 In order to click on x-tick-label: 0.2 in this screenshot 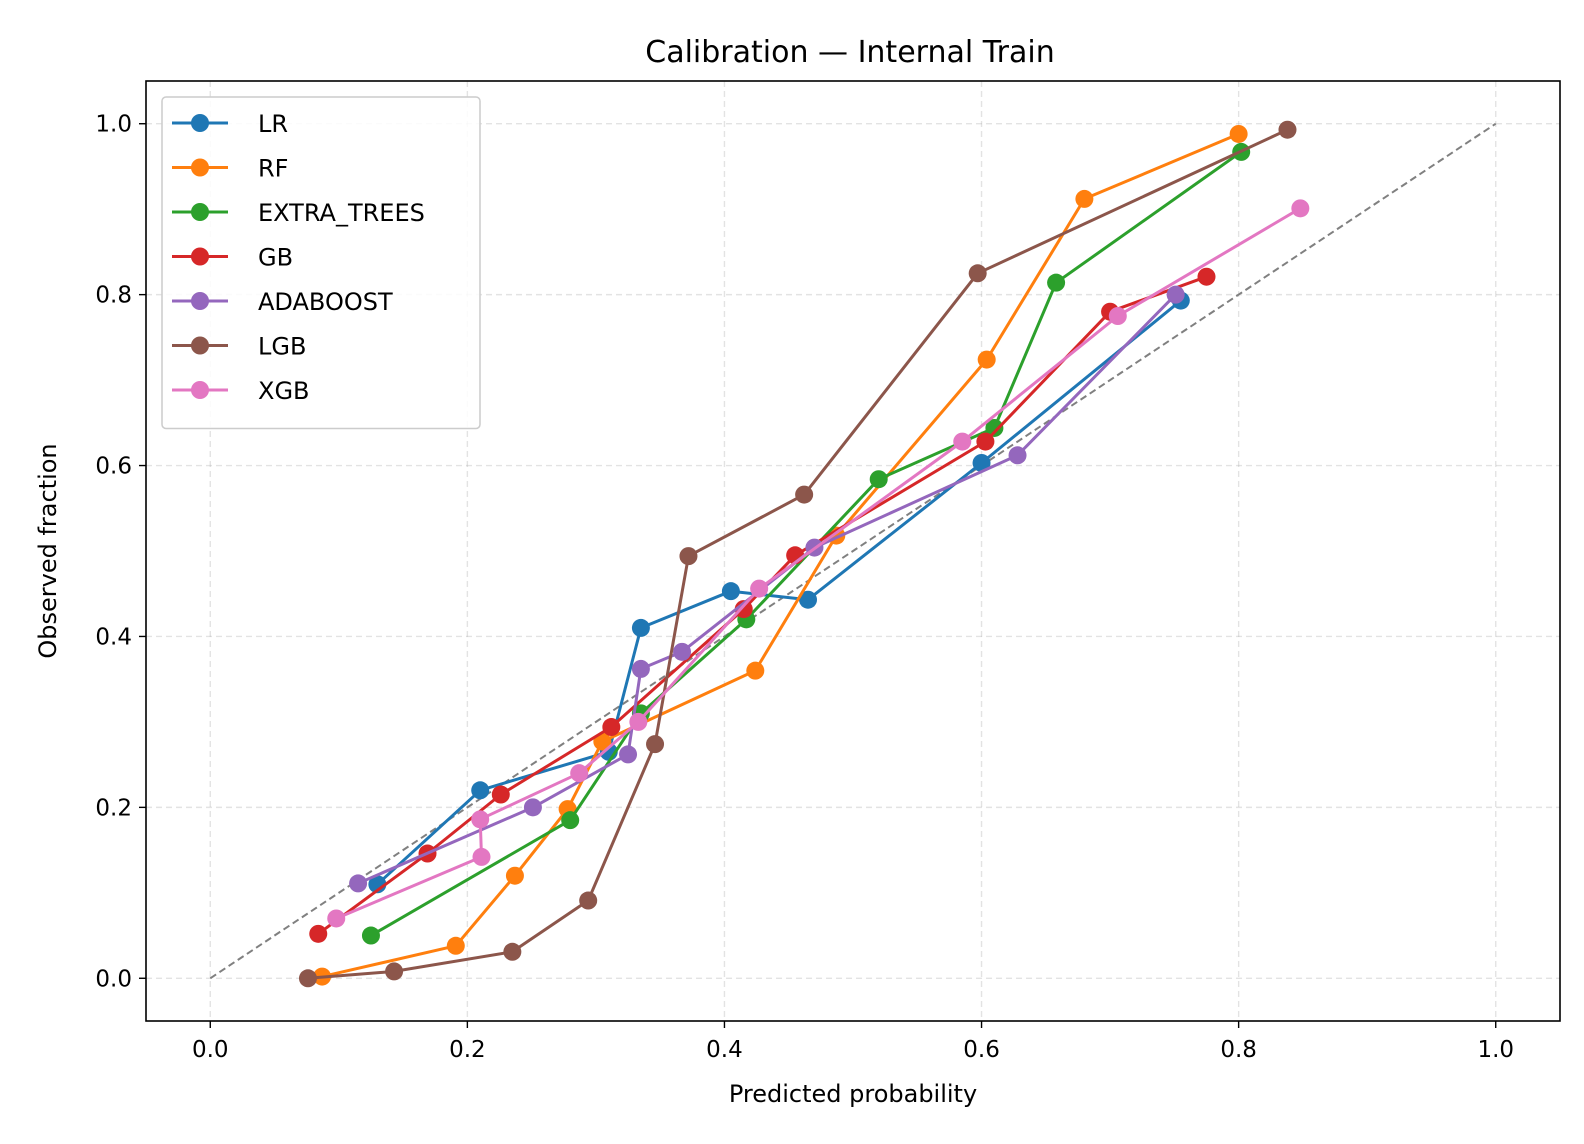, I will do `click(467, 1050)`.